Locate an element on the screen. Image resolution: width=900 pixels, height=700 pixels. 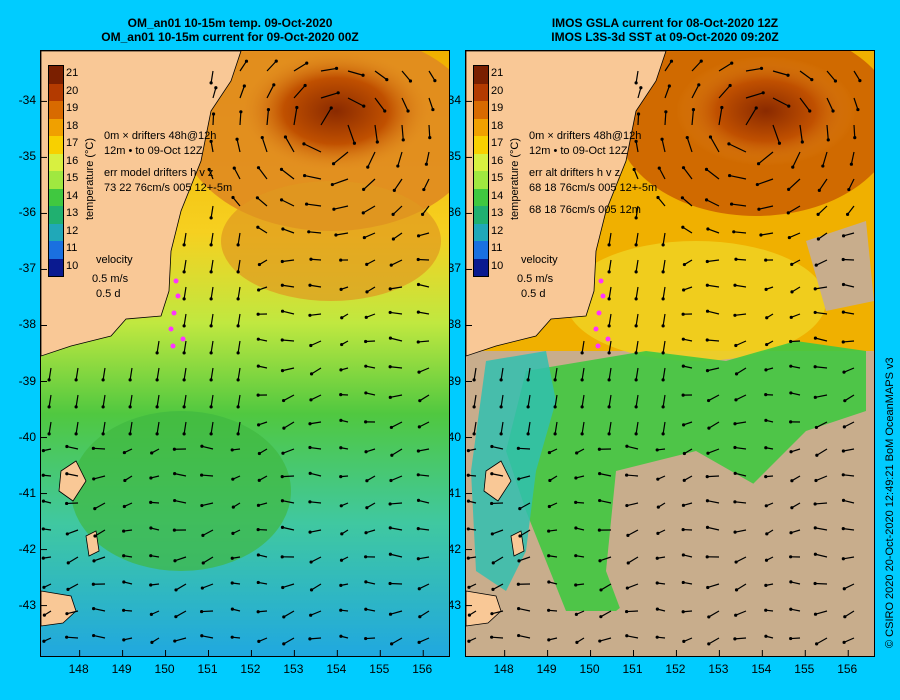
colorbar-tick-label: 17 is located at coordinates (72, 143).